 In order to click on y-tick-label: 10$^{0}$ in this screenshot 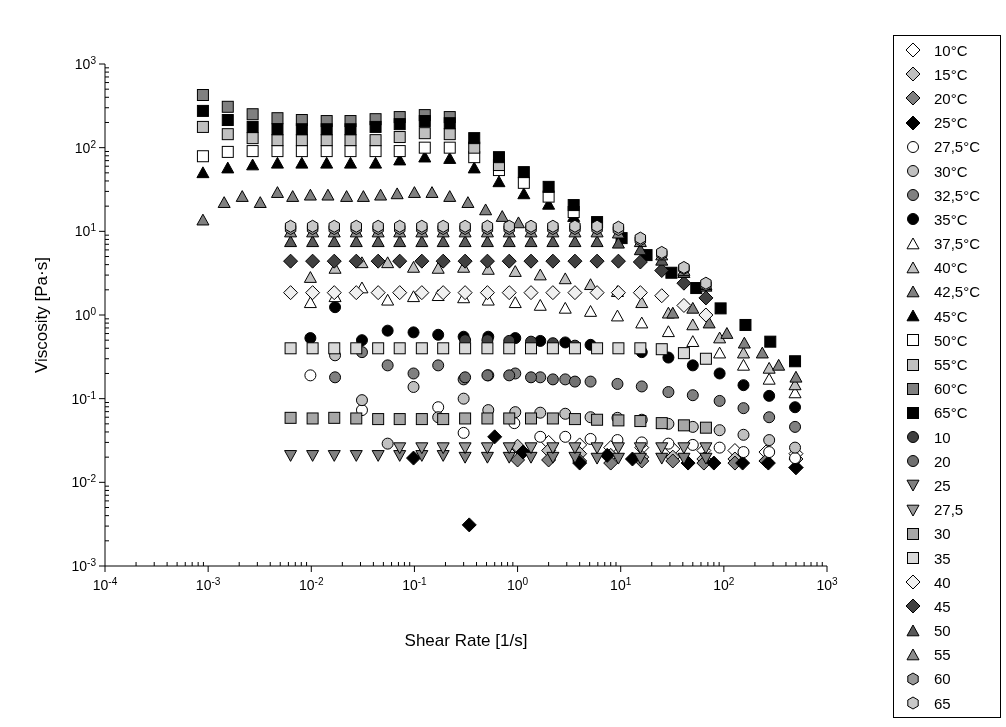, I will do `click(85, 314)`.